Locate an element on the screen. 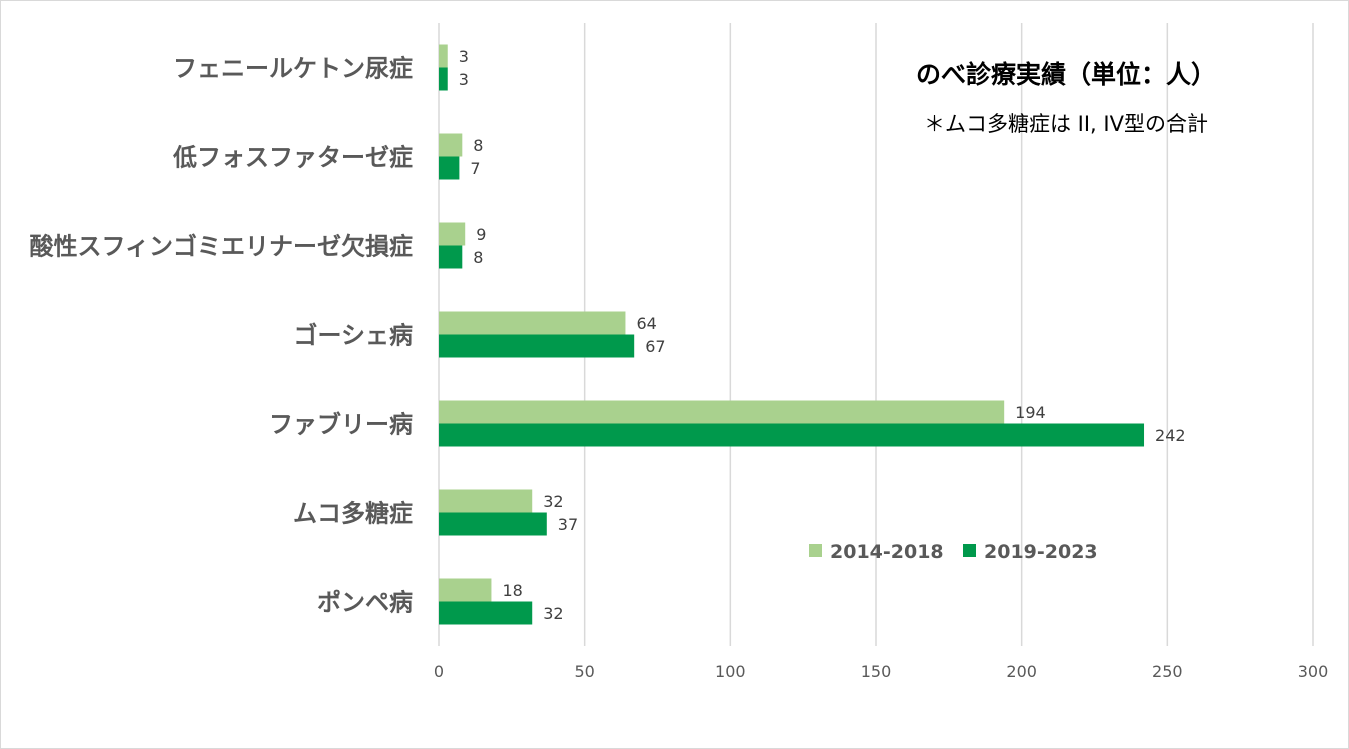 Image resolution: width=1349 pixels, height=749 pixels. category-label: ファブリー病 is located at coordinates (341, 425).